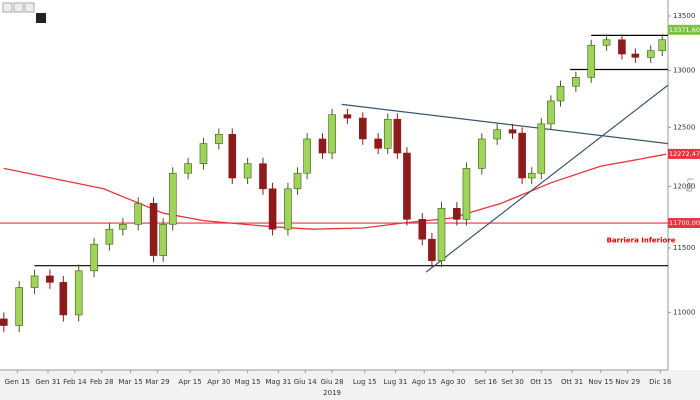 This screenshot has width=700, height=400. I want to click on toolbar, so click(24, 12).